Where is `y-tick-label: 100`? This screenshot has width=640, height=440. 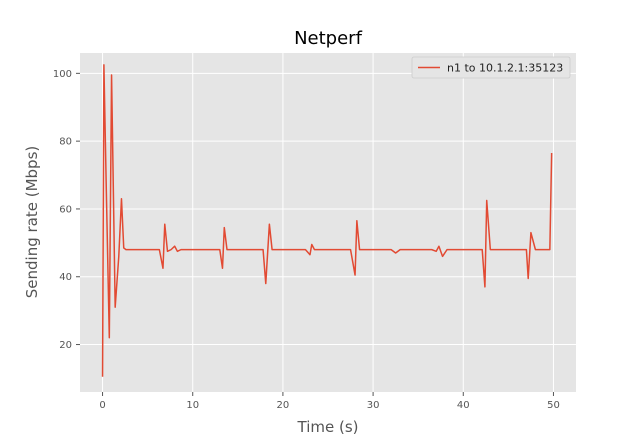 y-tick-label: 100 is located at coordinates (62, 74).